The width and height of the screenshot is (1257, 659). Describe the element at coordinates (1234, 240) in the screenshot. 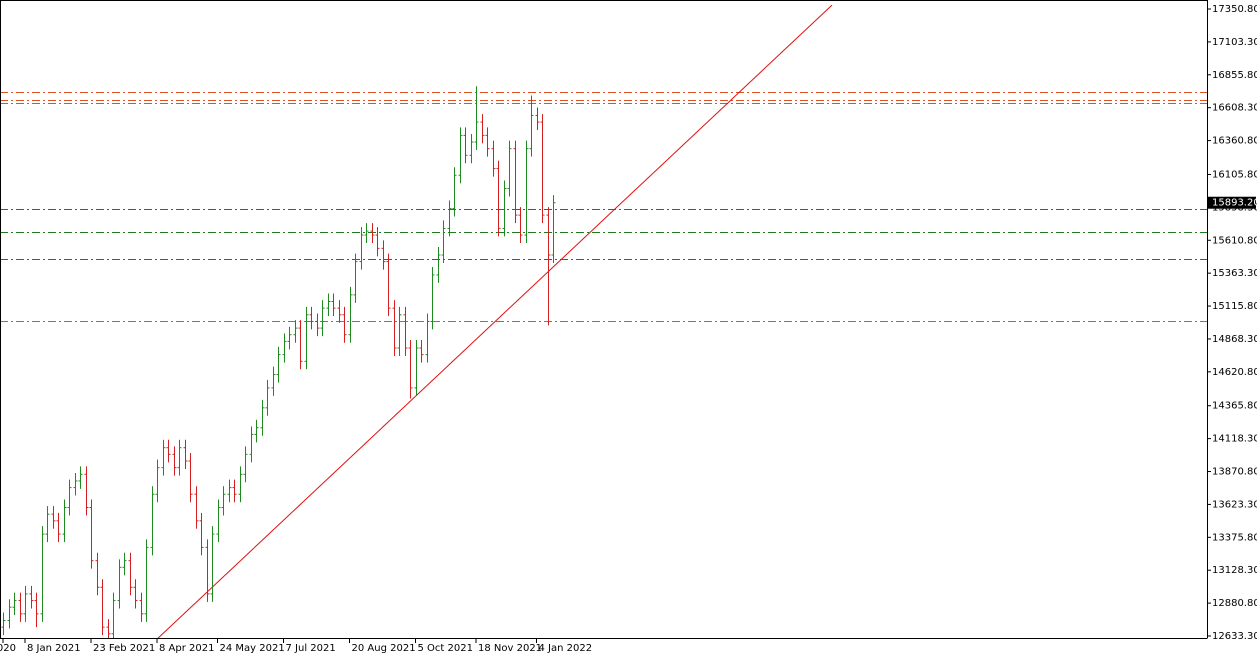

I see `y-tick-label: 15610.80` at that location.